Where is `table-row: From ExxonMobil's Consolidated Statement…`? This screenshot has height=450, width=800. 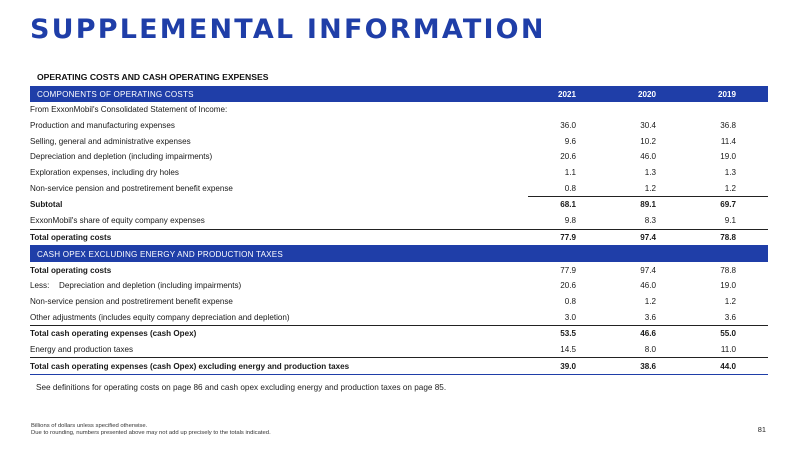
table-row: From ExxonMobil's Consolidated Statement… is located at coordinates (399, 110).